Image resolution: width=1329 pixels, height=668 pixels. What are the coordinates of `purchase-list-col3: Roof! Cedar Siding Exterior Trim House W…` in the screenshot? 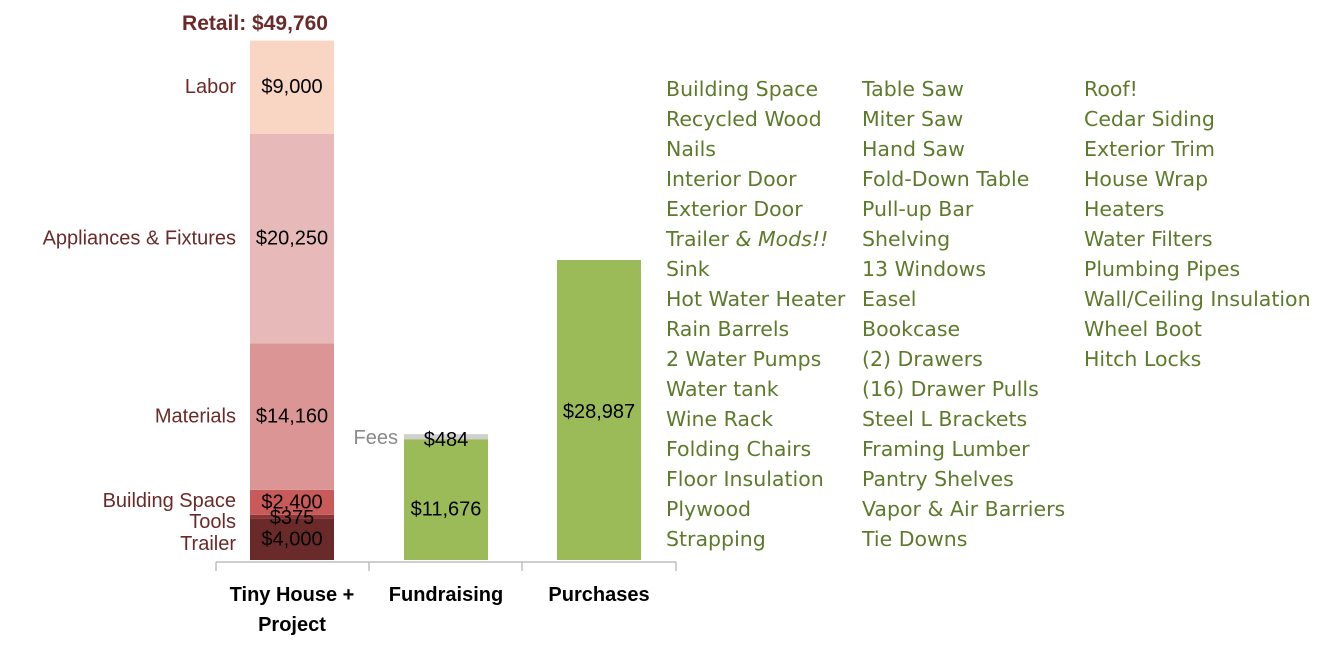 It's located at (1197, 224).